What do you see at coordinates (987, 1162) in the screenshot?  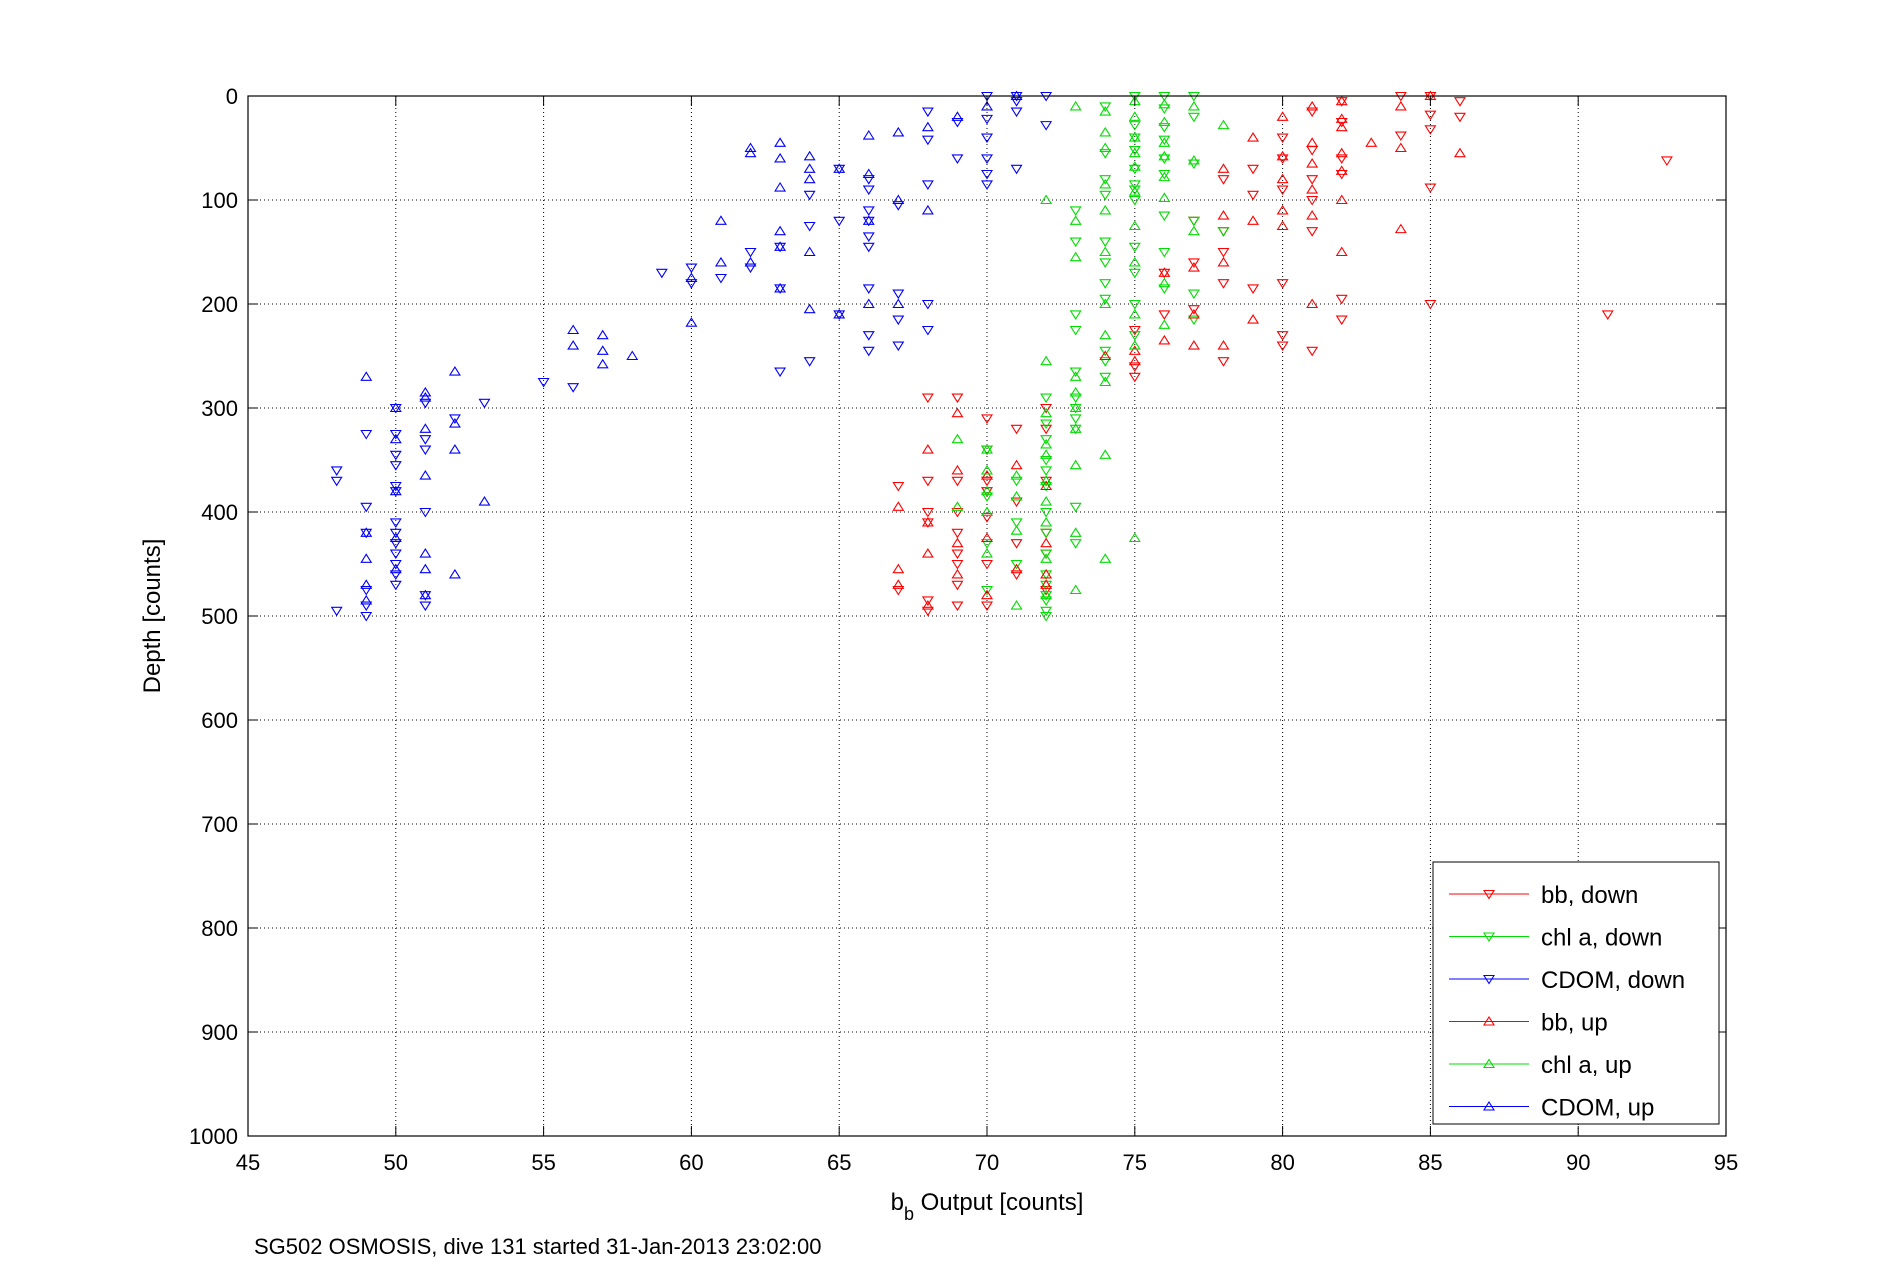 I see `x-tick-label: 70` at bounding box center [987, 1162].